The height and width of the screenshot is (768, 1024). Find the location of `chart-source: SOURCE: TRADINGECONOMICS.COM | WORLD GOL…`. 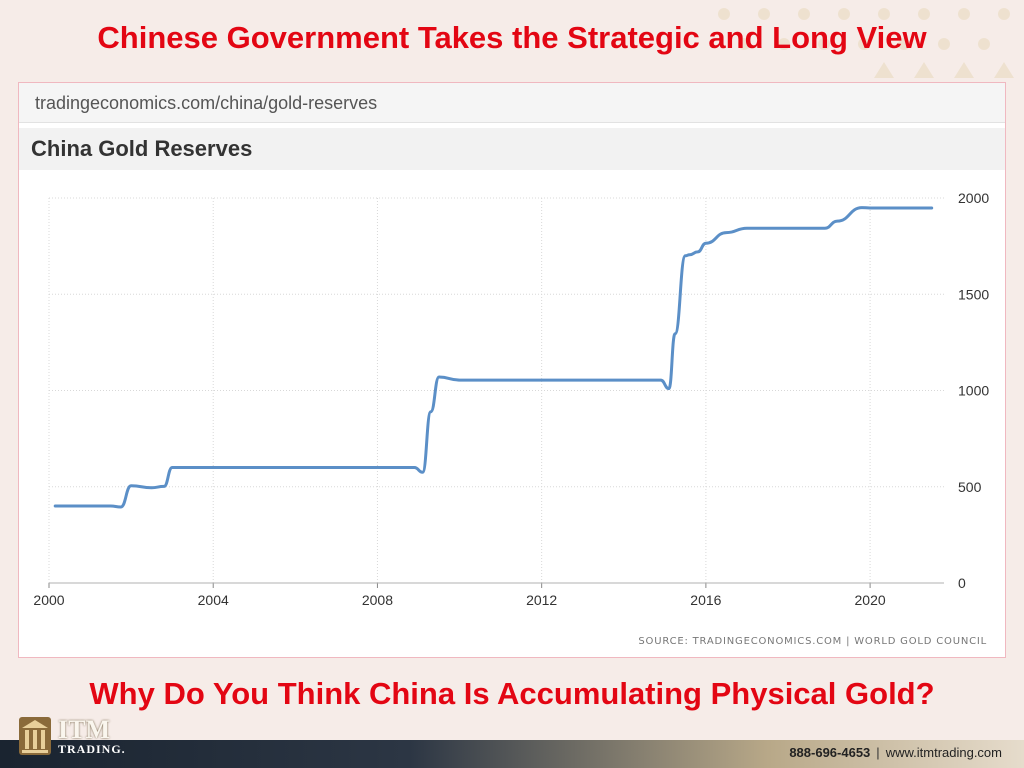

chart-source: SOURCE: TRADINGECONOMICS.COM | WORLD GOL… is located at coordinates (812, 641).